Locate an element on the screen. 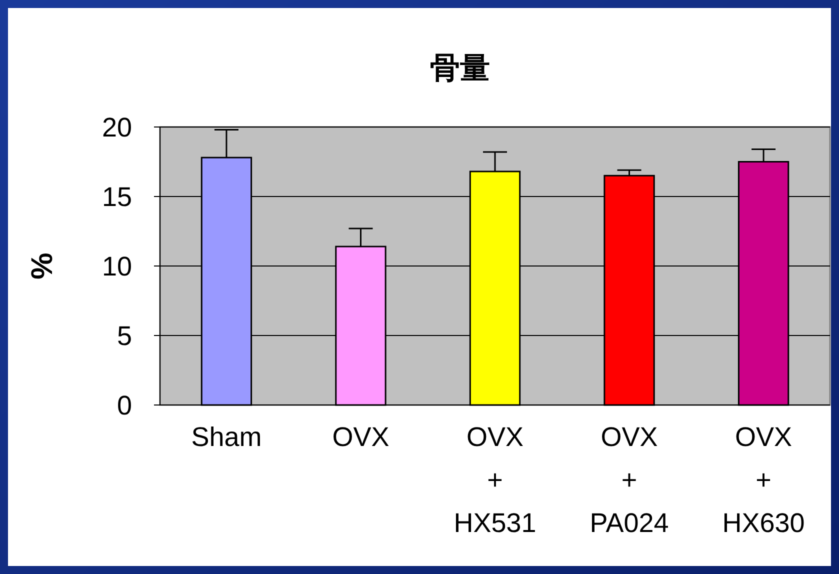 The image size is (839, 574). y-axis-title: % is located at coordinates (42, 266).